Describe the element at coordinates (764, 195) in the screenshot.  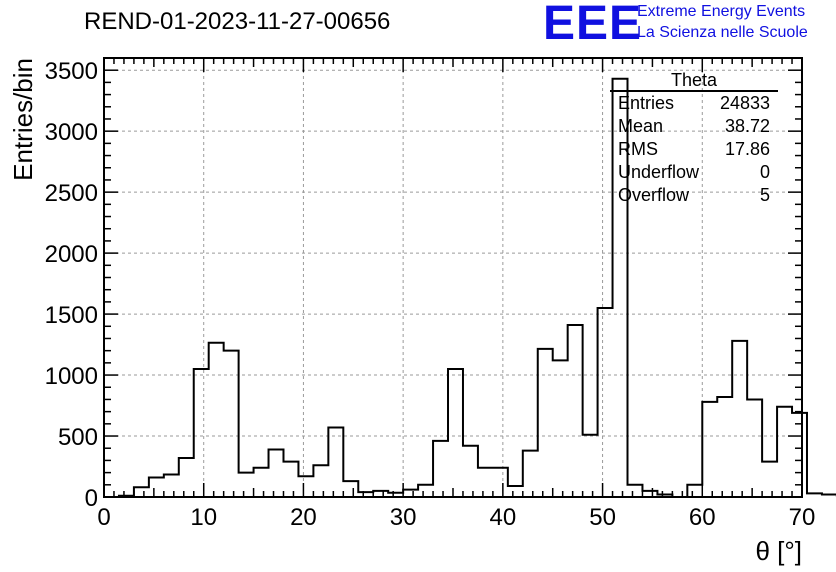
I see `stats-value: 5` at that location.